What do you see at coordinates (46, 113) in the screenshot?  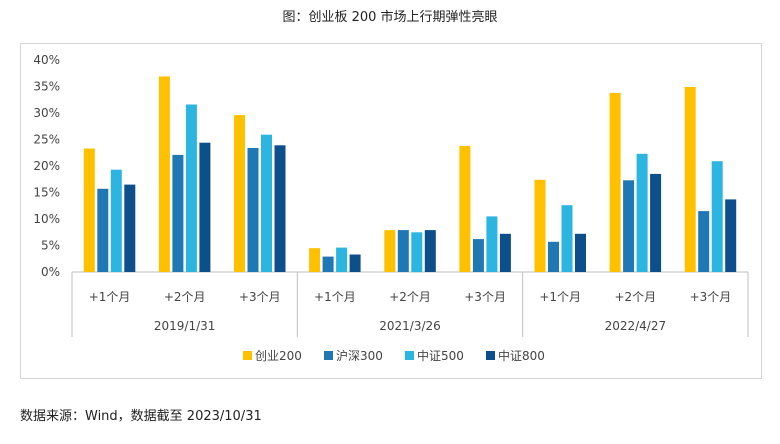 I see `y-tick-label: 30%` at bounding box center [46, 113].